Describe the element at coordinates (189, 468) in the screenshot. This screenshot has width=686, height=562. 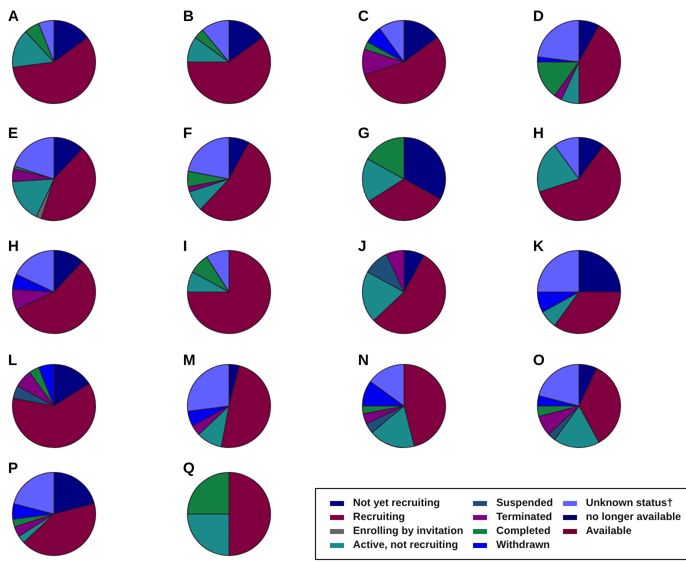
I see `chart-title: Q` at that location.